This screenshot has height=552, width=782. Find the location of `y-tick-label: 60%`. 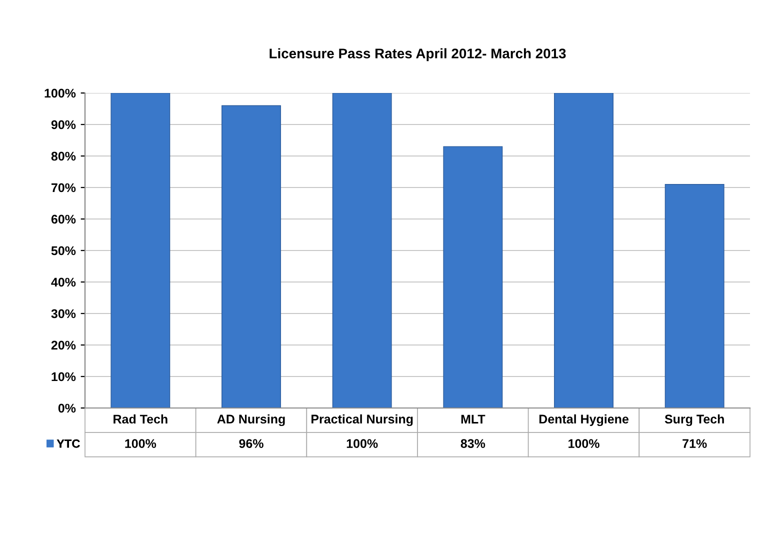

y-tick-label: 60% is located at coordinates (63, 219).